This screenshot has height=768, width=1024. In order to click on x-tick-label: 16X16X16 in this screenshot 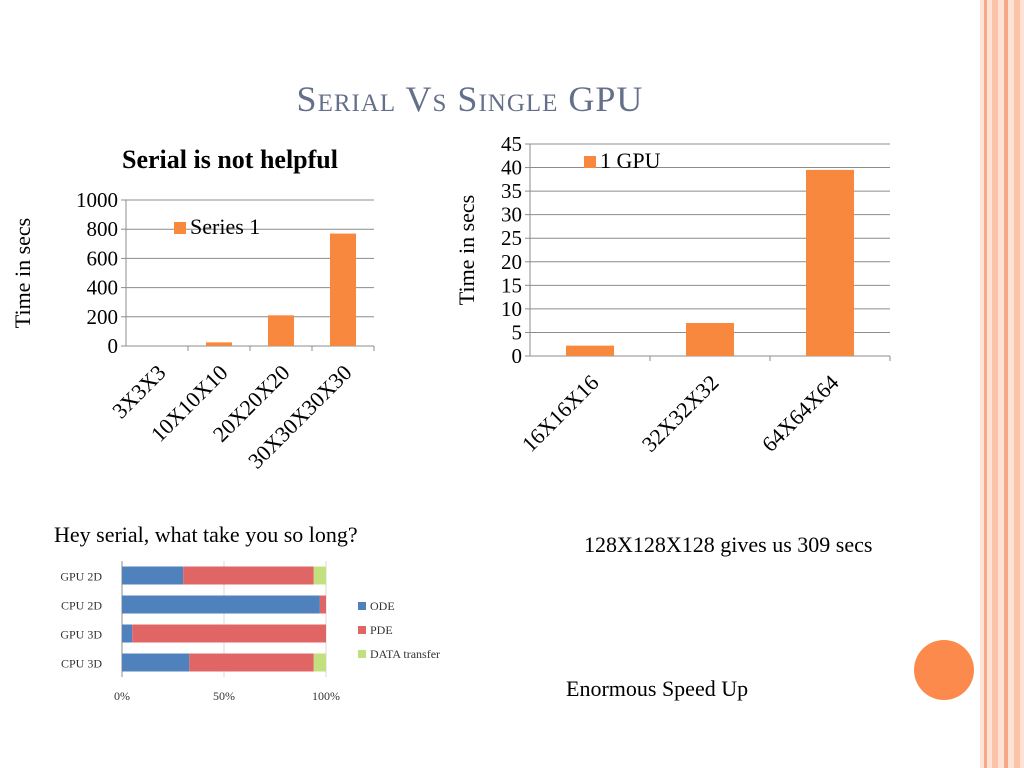, I will do `click(560, 413)`.